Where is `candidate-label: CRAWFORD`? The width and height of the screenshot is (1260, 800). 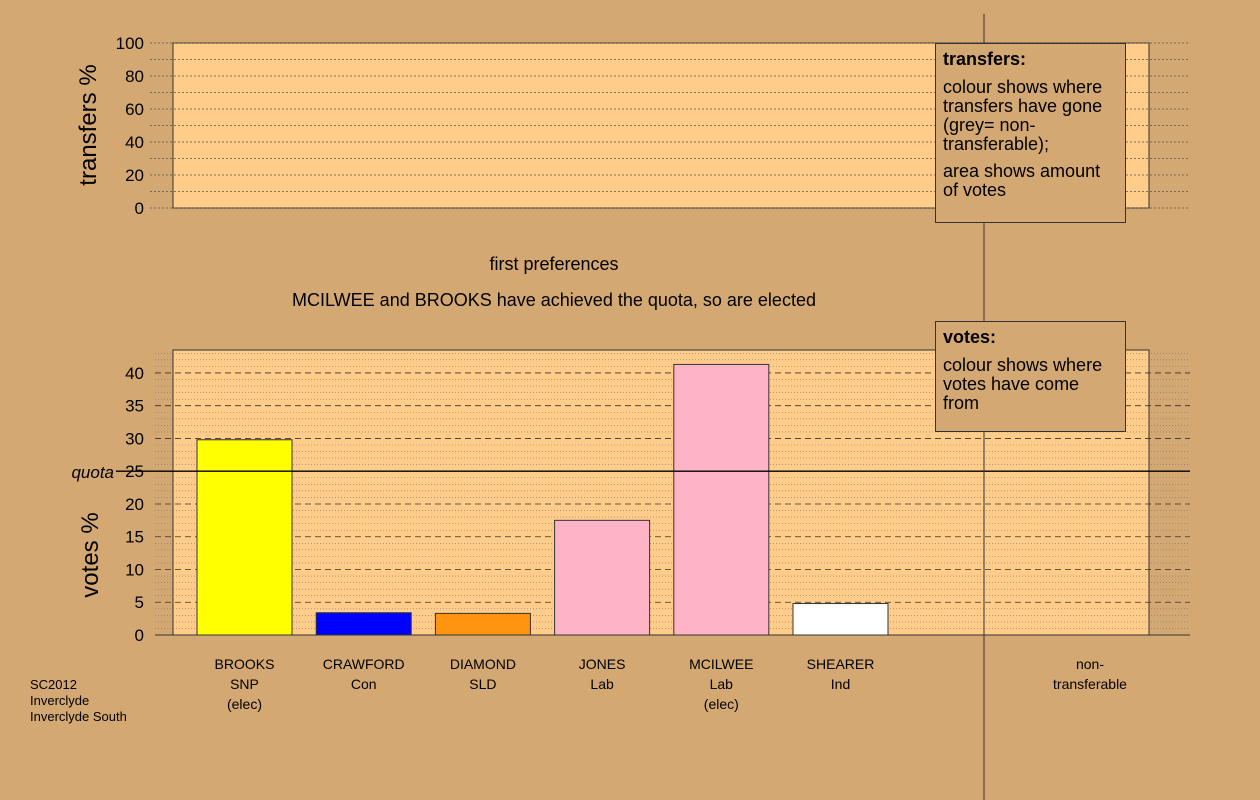
candidate-label: CRAWFORD is located at coordinates (364, 664).